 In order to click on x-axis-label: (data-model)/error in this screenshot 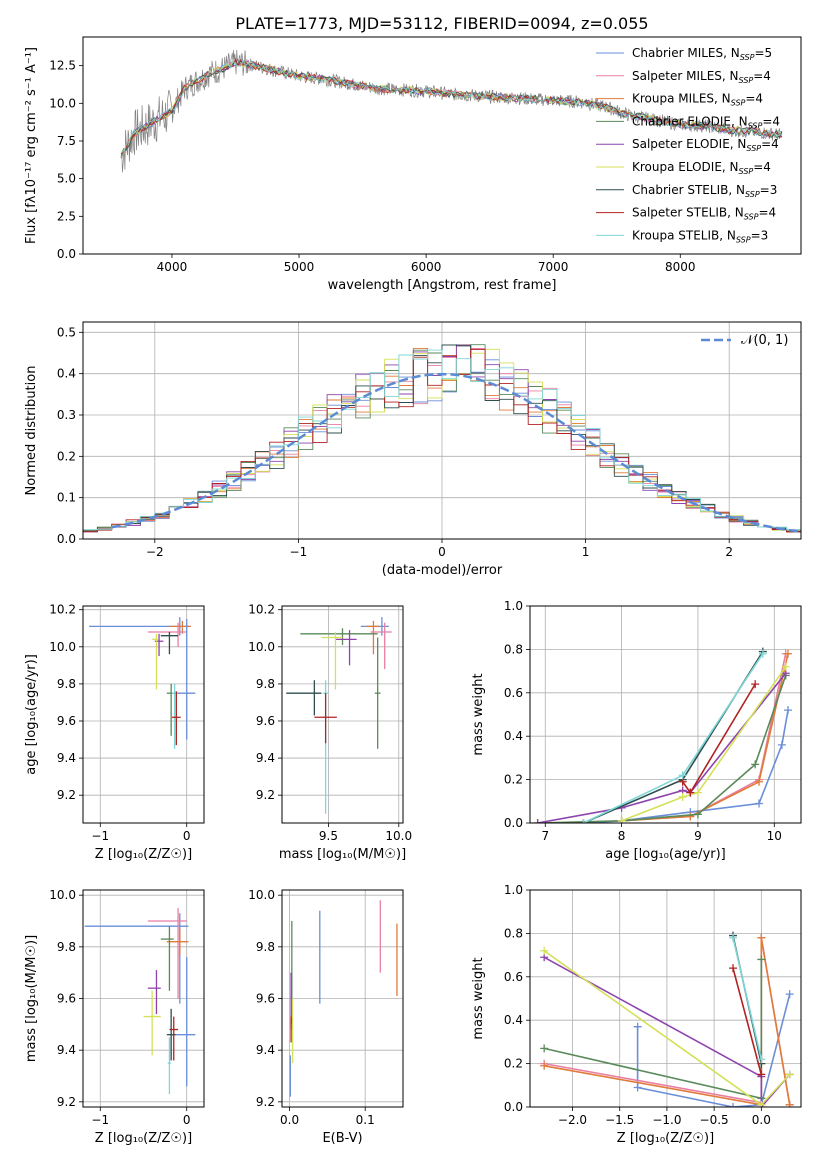, I will do `click(442, 570)`.